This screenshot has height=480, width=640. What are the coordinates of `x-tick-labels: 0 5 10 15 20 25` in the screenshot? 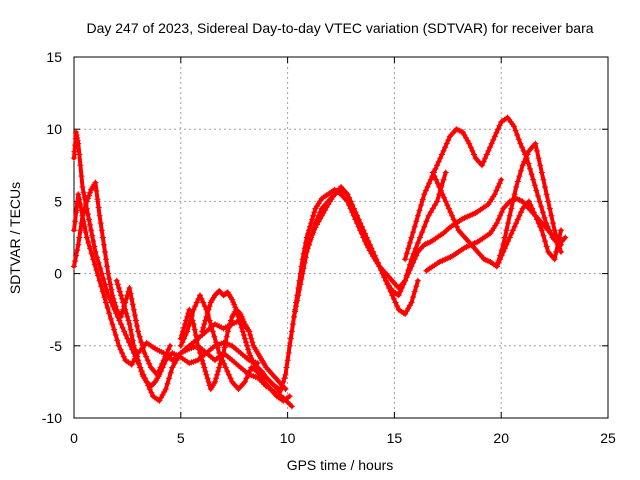 It's located at (343, 438).